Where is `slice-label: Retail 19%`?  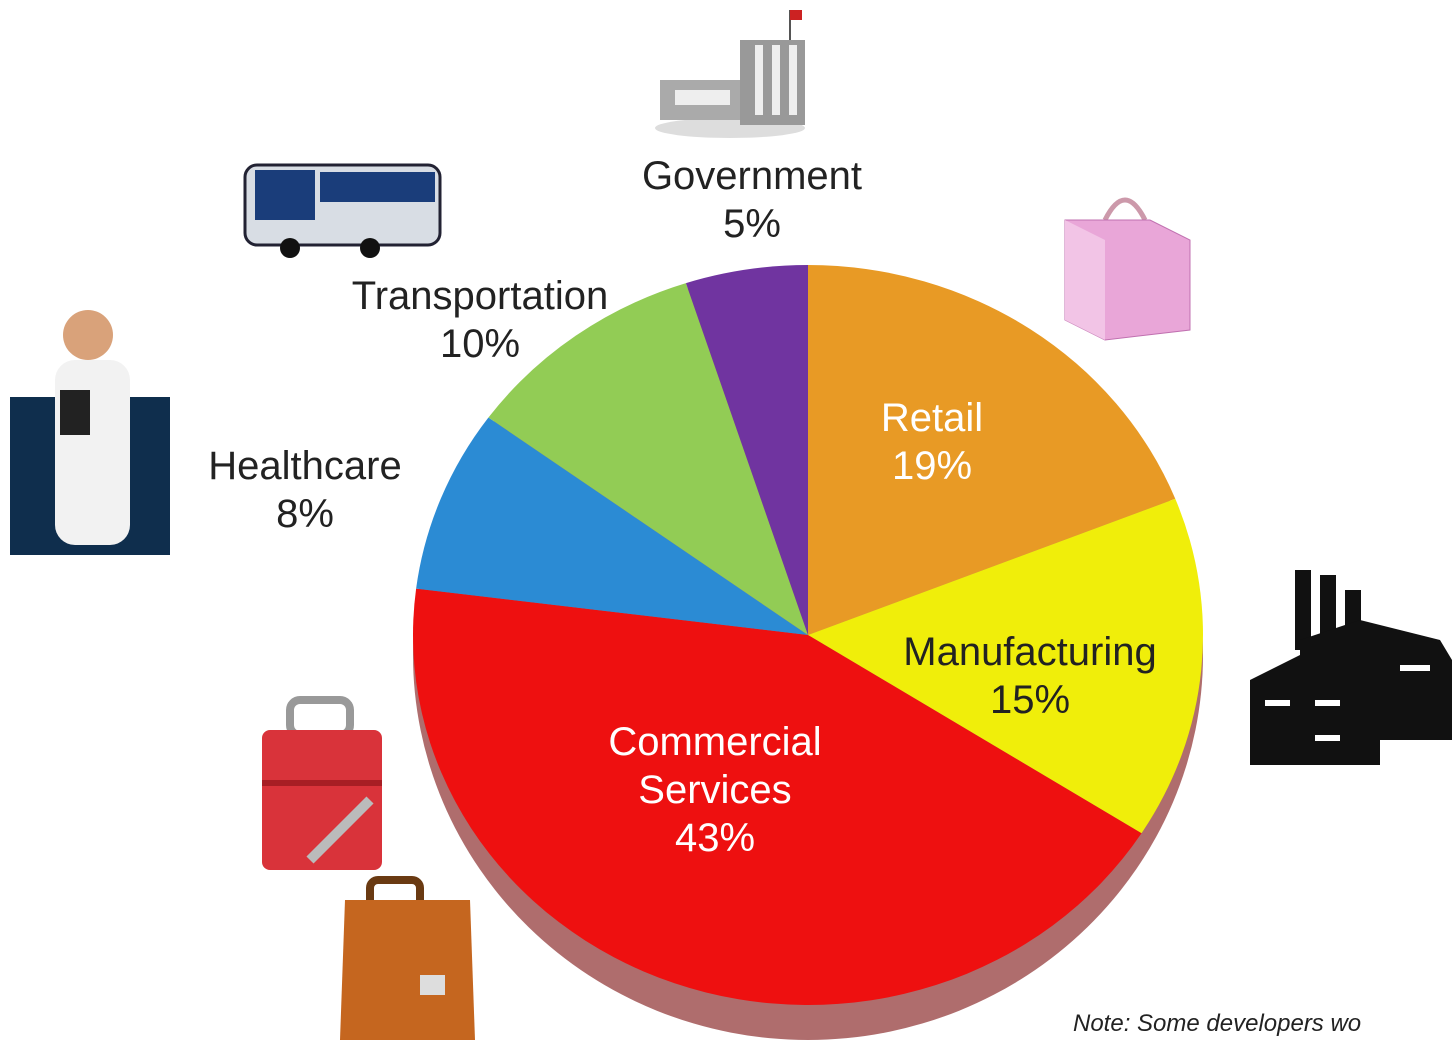 slice-label: Retail 19% is located at coordinates (932, 442).